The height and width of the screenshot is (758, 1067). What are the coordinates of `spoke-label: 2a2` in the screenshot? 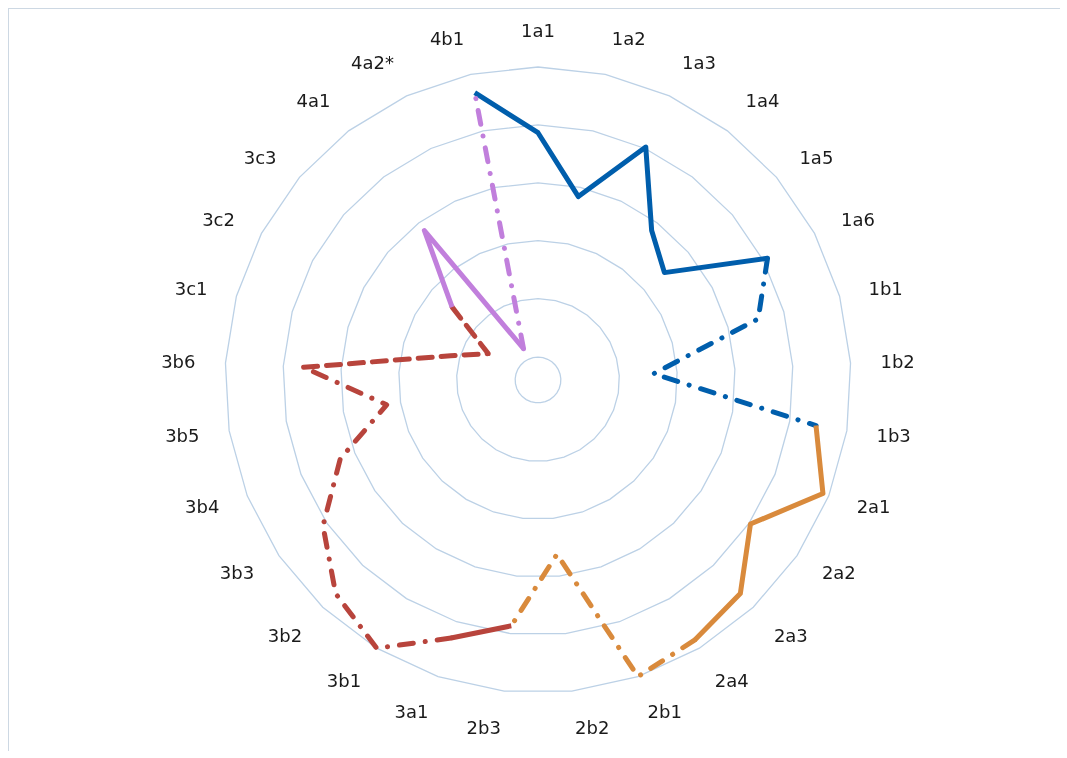 It's located at (838, 572).